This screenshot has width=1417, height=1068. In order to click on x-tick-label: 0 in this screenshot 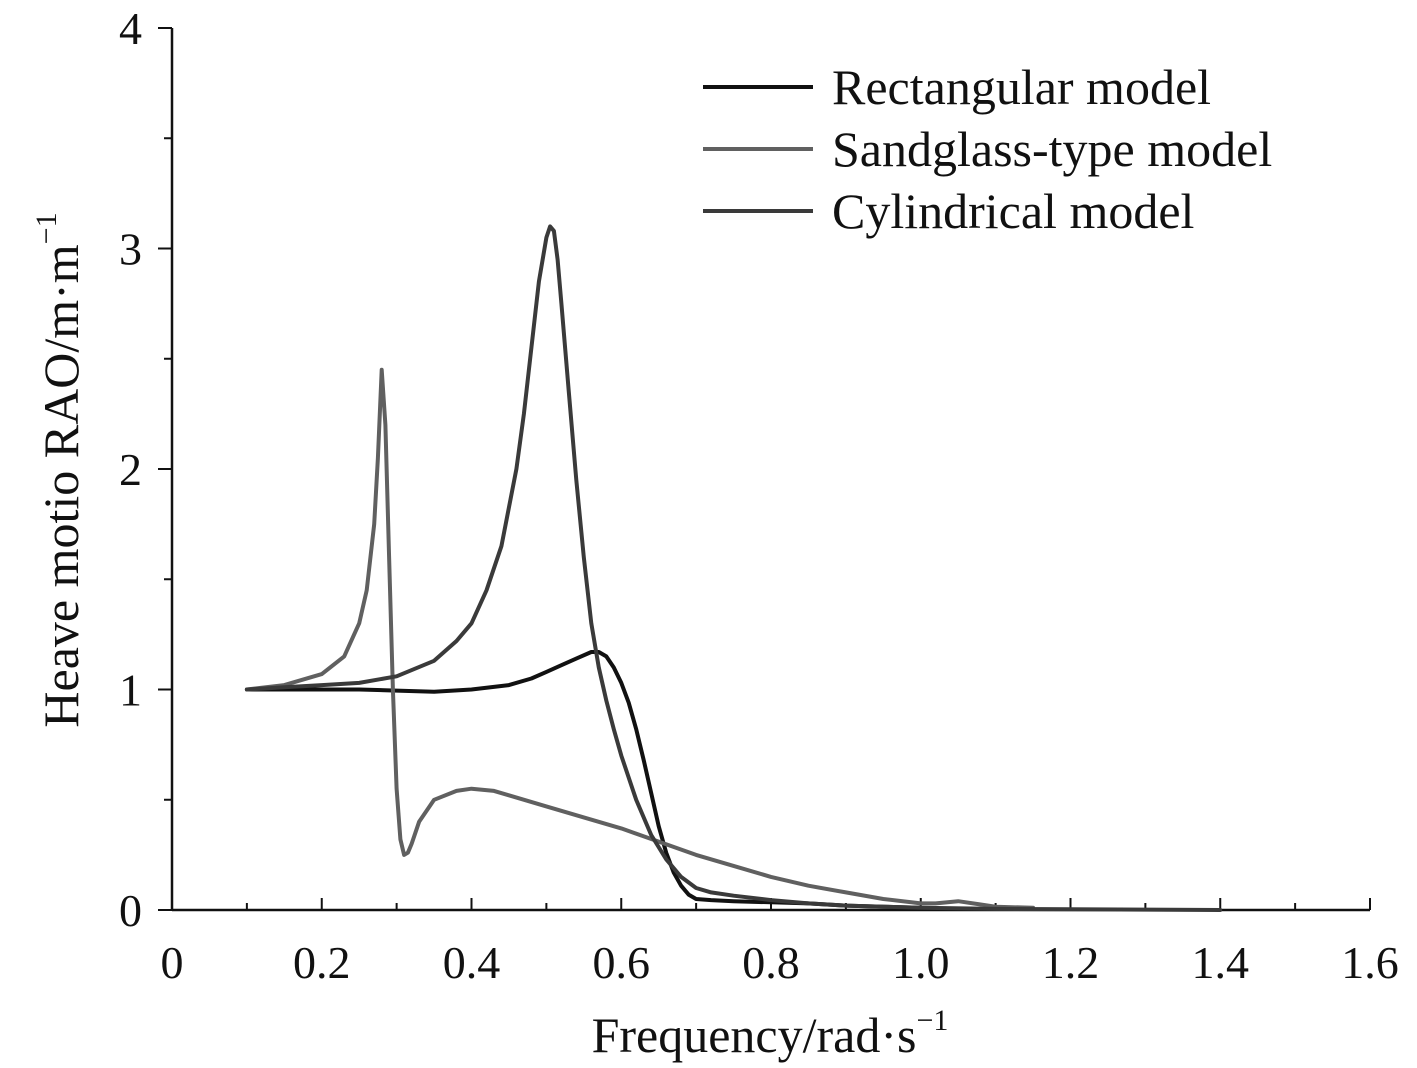, I will do `click(172, 962)`.